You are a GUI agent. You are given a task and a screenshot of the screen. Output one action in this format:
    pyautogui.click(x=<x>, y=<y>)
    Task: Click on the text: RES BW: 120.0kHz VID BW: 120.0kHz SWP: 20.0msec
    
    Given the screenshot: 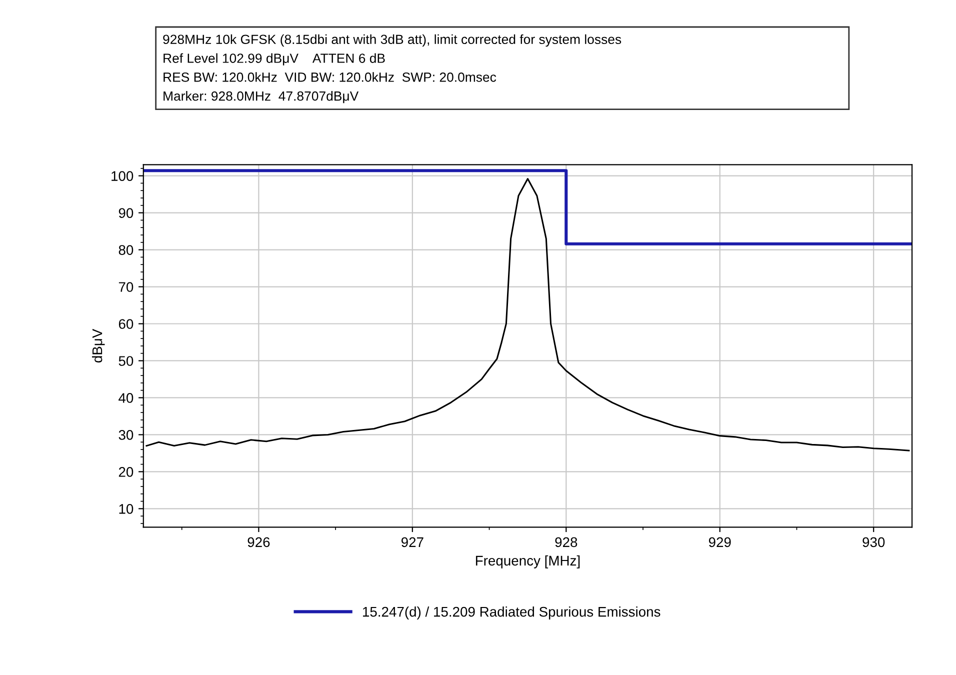 What is the action you would take?
    pyautogui.click(x=330, y=77)
    